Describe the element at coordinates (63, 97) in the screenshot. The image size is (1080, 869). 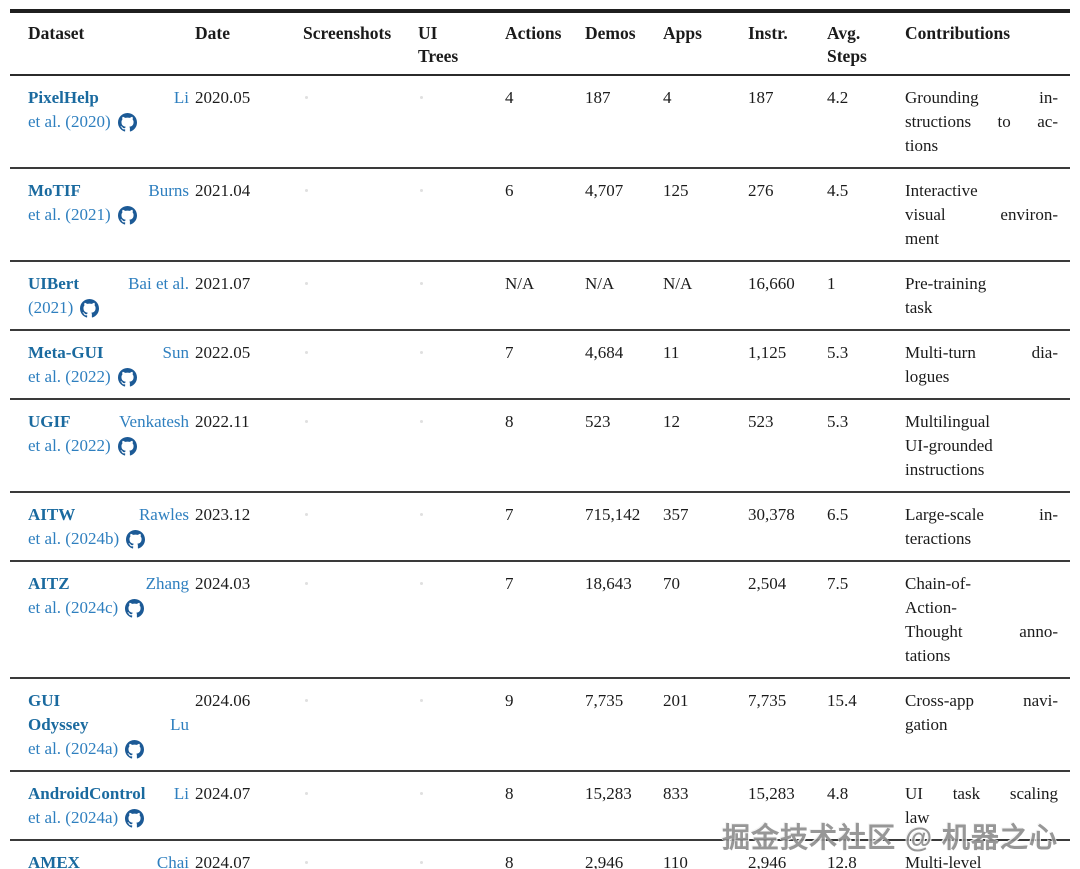
I see `dataset-link: PixelHelp` at that location.